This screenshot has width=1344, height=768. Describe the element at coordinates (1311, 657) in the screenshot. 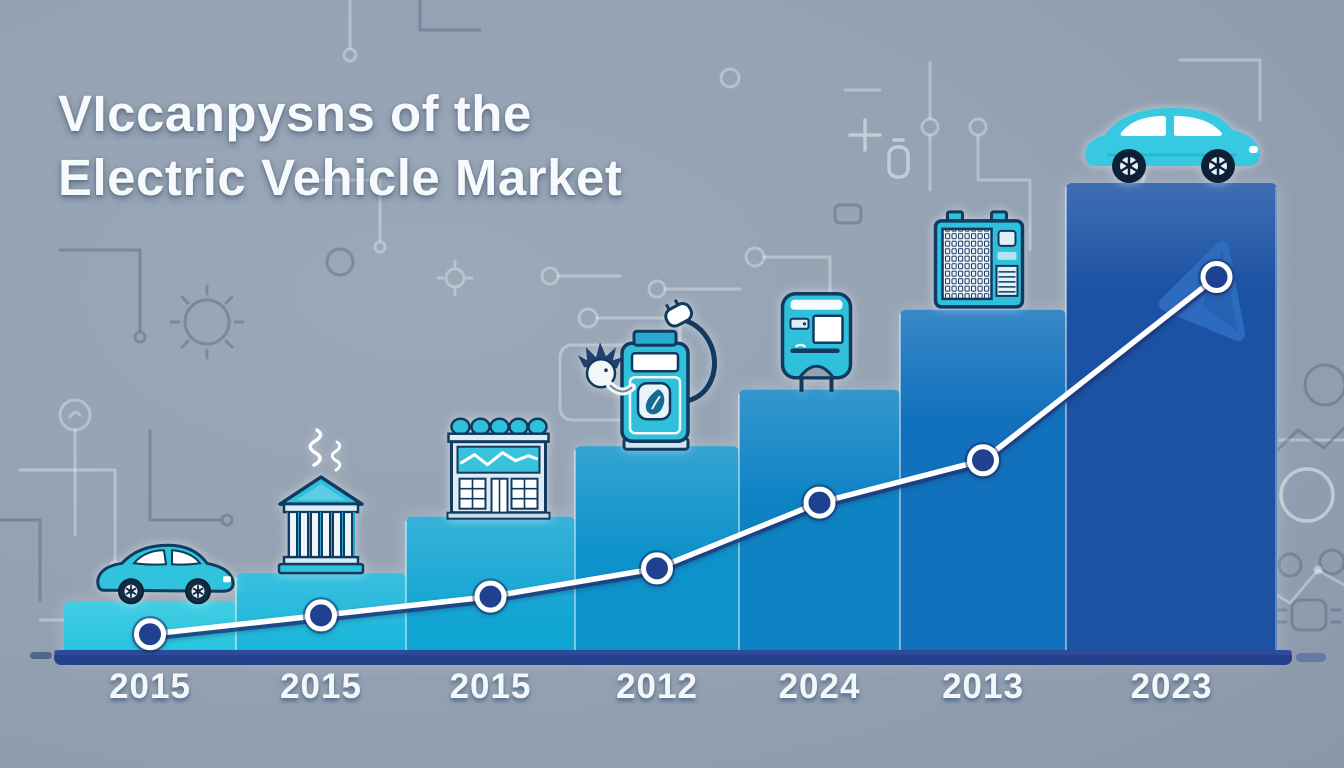

I see `baseline-tail` at that location.